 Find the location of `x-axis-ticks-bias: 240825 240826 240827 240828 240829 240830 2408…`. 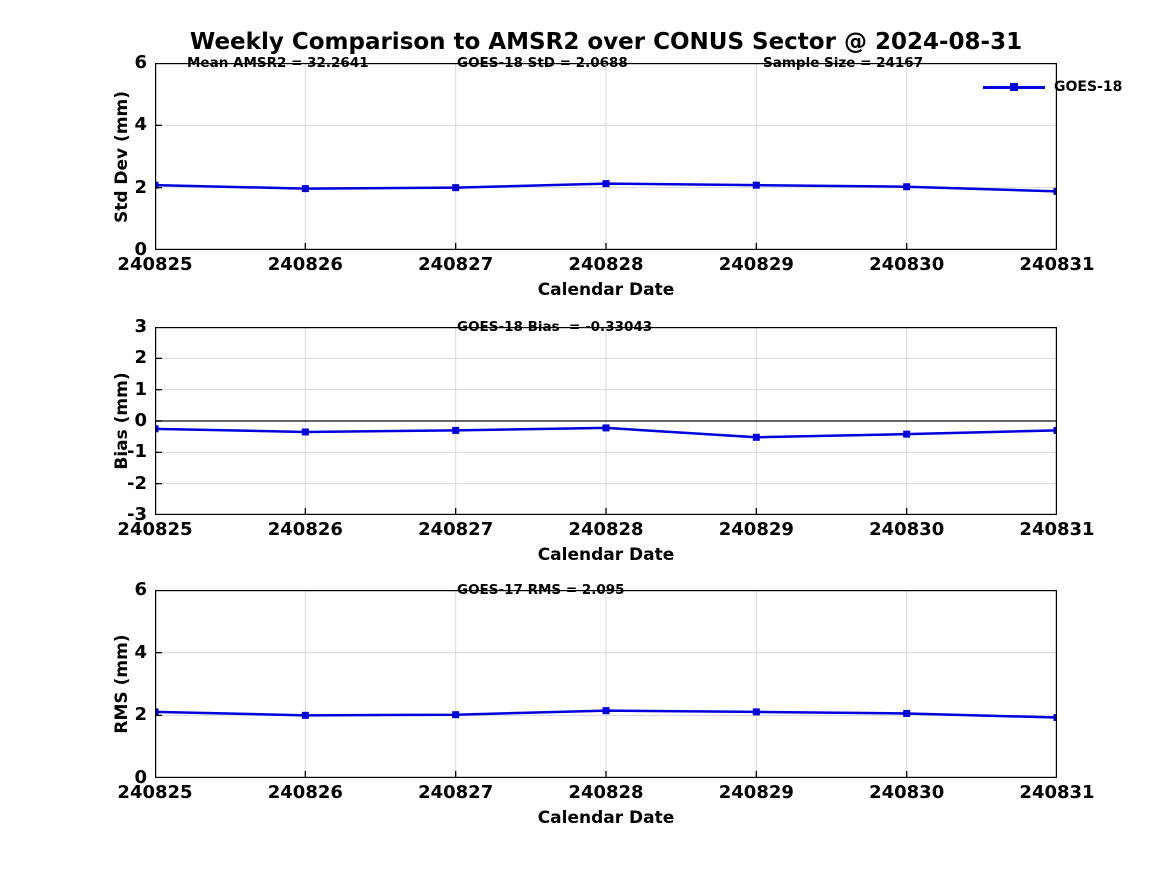

x-axis-ticks-bias: 240825 240826 240827 240828 240829 240830 2408… is located at coordinates (605, 528).